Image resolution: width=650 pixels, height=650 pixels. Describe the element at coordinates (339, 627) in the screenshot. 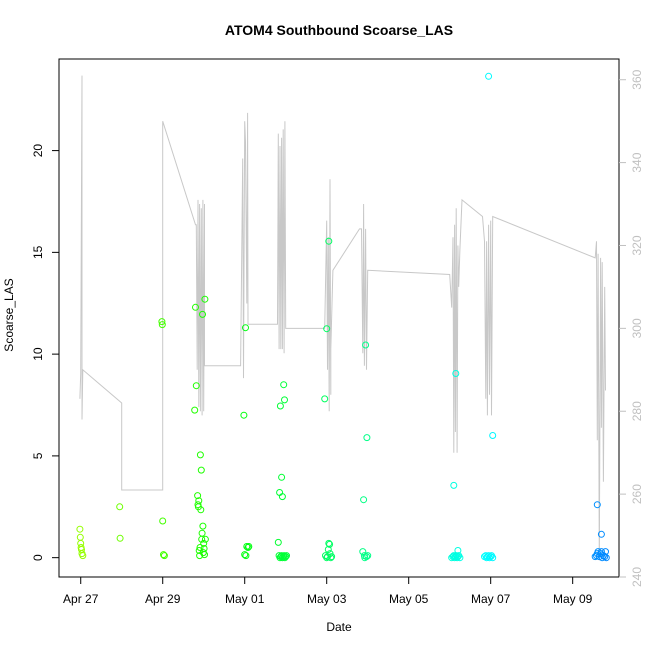

I see `x-axis-label: Date` at that location.